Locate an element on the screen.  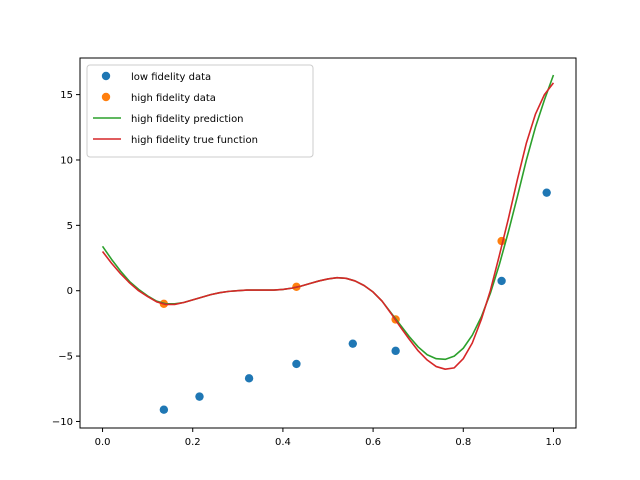
x-tick-label: 0.0 is located at coordinates (103, 442).